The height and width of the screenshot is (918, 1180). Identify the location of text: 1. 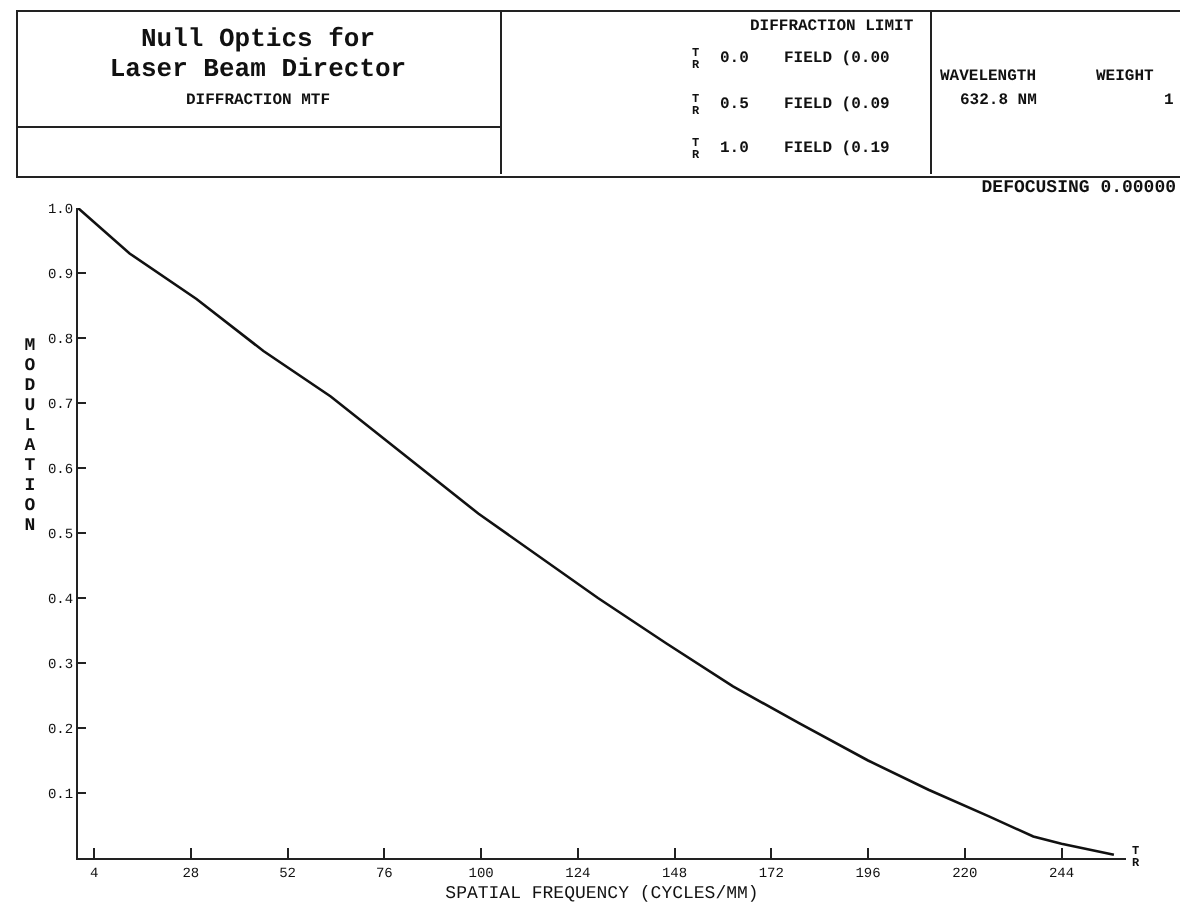
(1169, 101).